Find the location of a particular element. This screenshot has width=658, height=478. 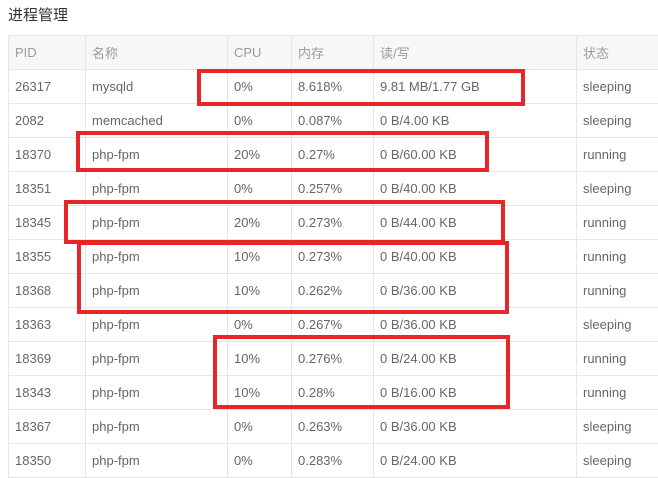

cell-pid: 18350 is located at coordinates (47, 461).